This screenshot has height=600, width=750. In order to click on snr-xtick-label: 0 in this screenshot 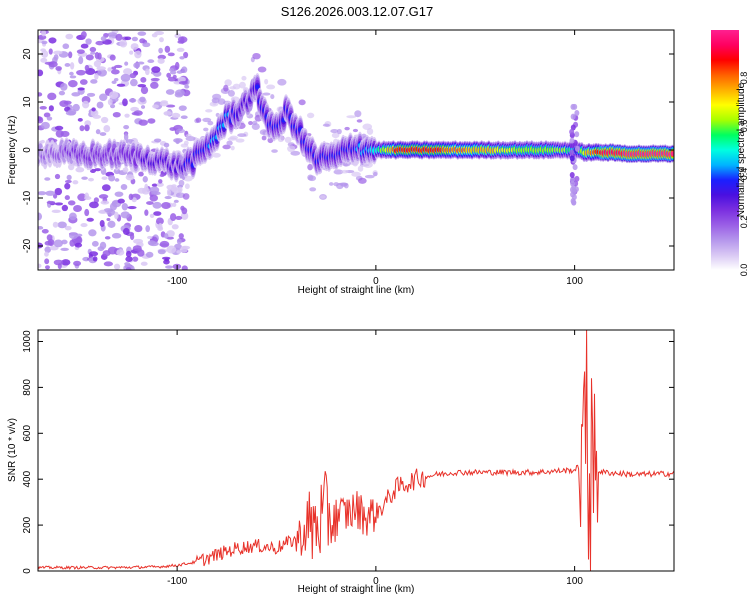, I will do `click(376, 581)`.